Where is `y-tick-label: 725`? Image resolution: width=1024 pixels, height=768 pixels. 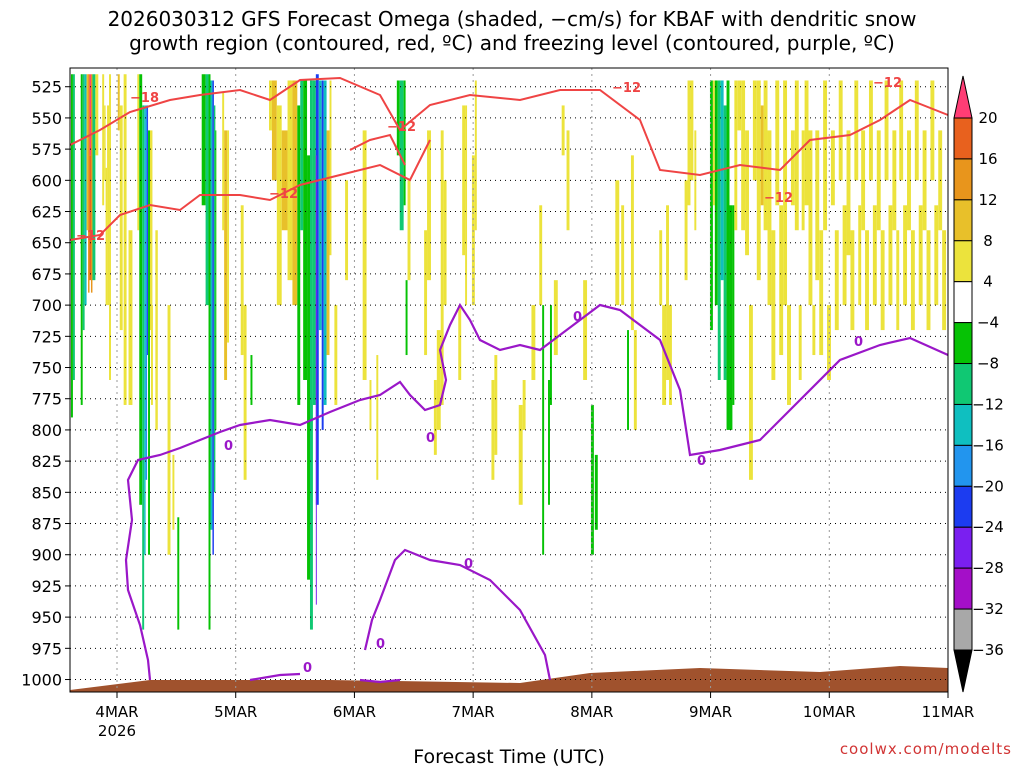 y-tick-label: 725 is located at coordinates (46, 336).